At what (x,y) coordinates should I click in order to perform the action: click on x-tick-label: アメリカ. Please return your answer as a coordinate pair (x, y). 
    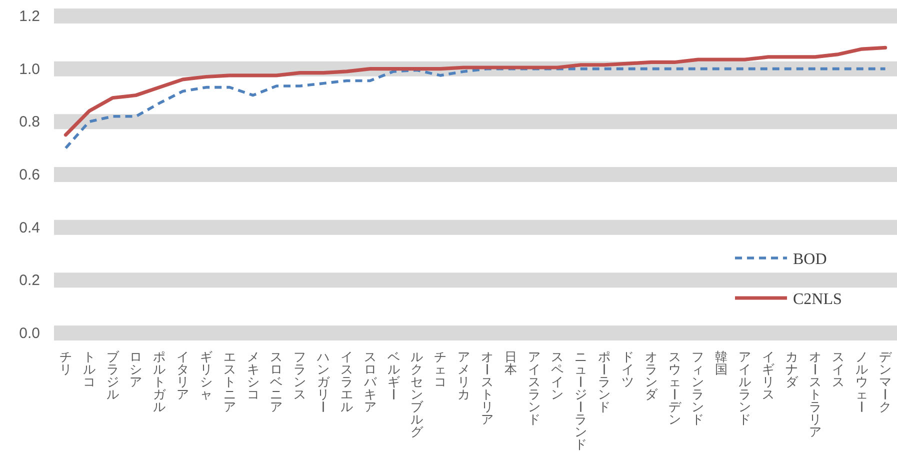
    Looking at the image, I should click on (464, 375).